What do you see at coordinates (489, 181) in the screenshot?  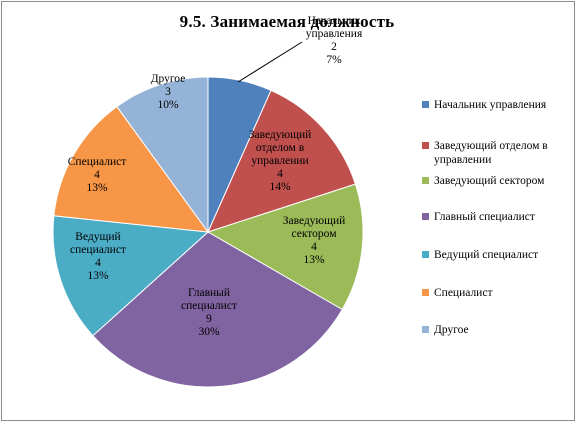 I see `legend-entry: Заведующий сектором` at bounding box center [489, 181].